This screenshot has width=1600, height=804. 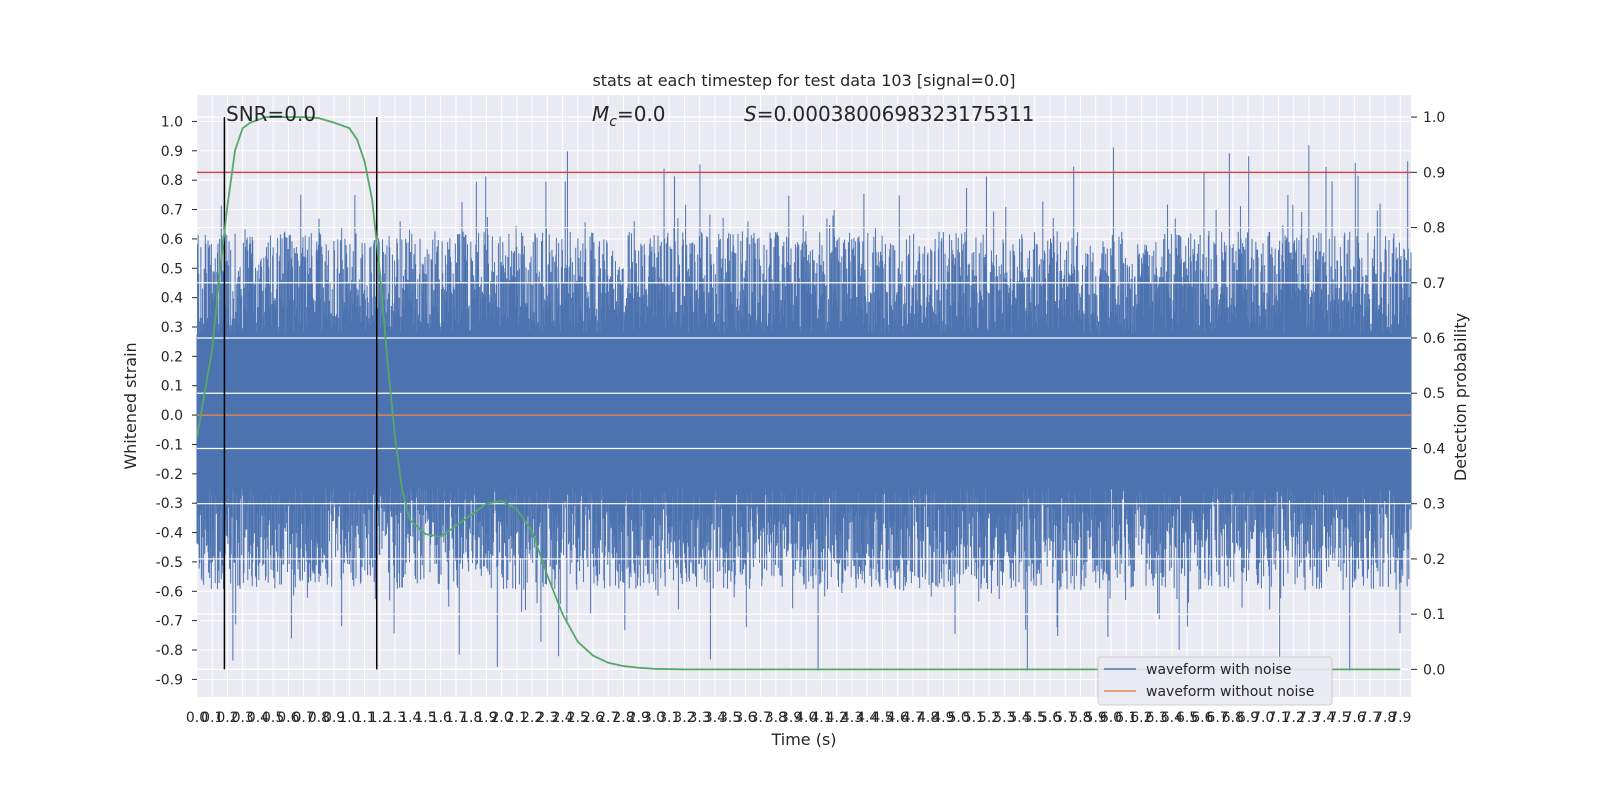 I want to click on x-tick-label: 0.9, so click(x=334, y=718).